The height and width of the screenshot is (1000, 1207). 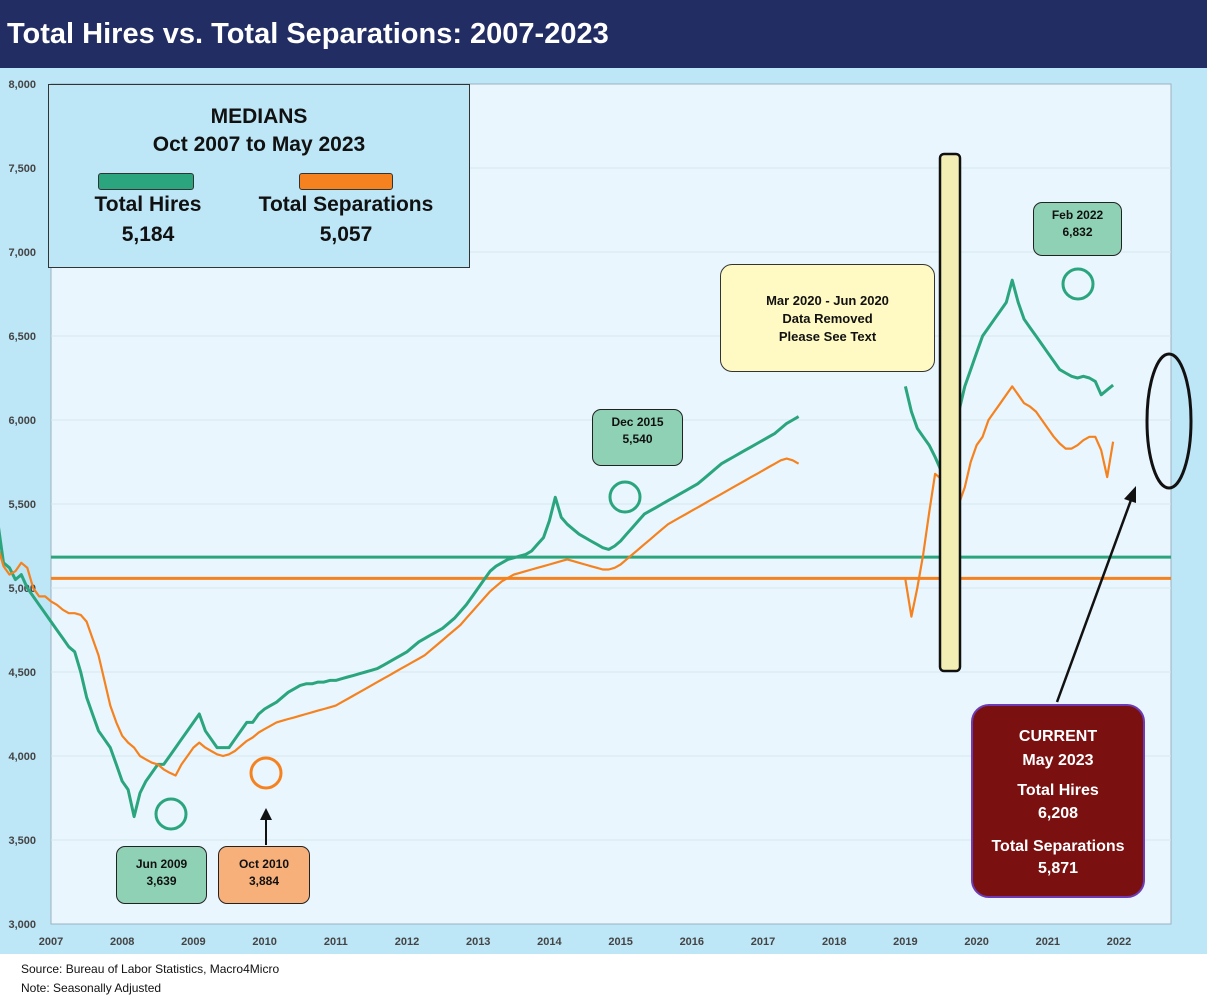 What do you see at coordinates (193, 942) in the screenshot?
I see `x-tick-label: 2009` at bounding box center [193, 942].